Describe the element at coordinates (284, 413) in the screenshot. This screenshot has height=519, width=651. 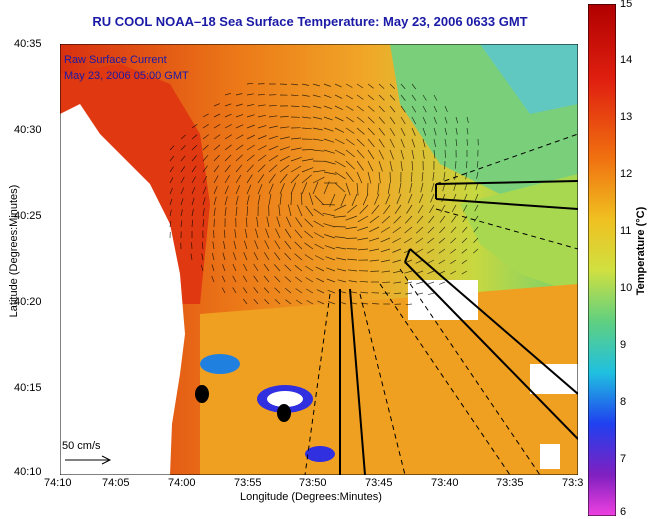
I see `station-marker` at that location.